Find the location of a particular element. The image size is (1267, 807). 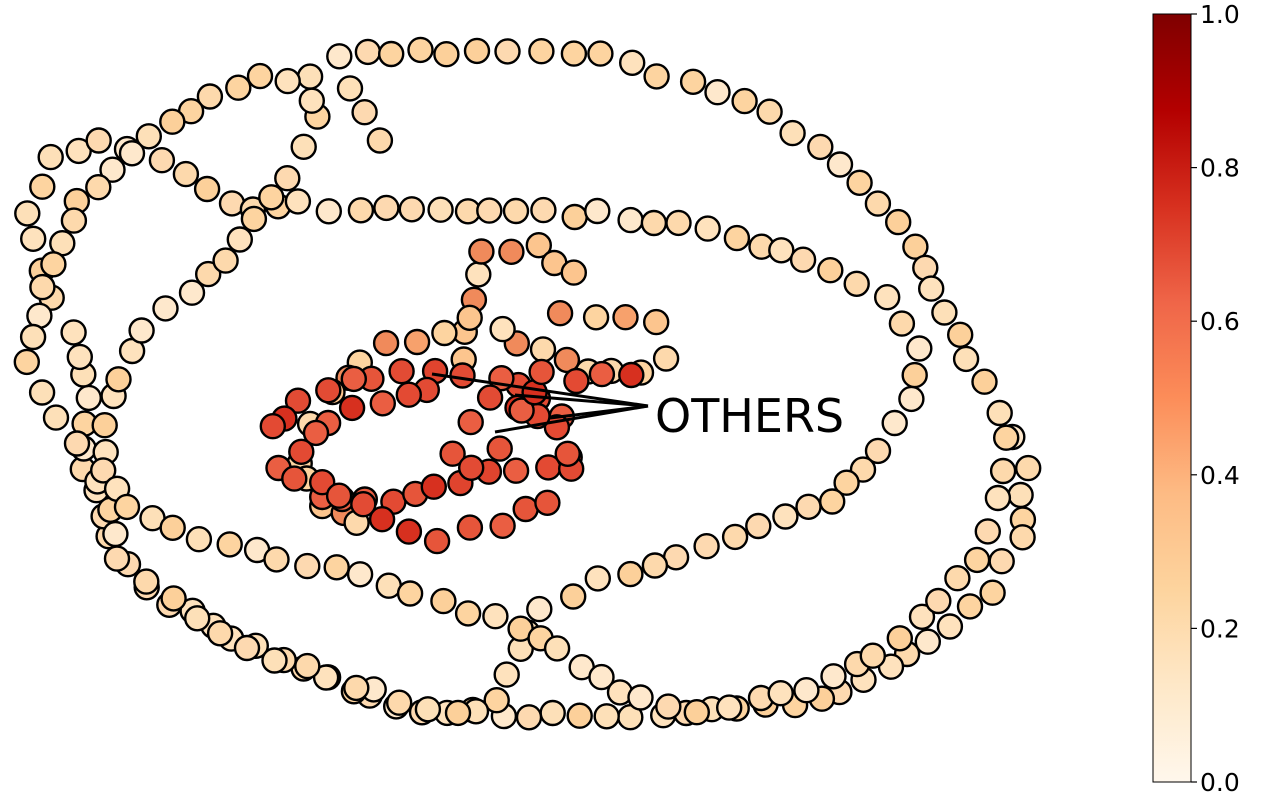

others-label: OTHERS is located at coordinates (749, 416).